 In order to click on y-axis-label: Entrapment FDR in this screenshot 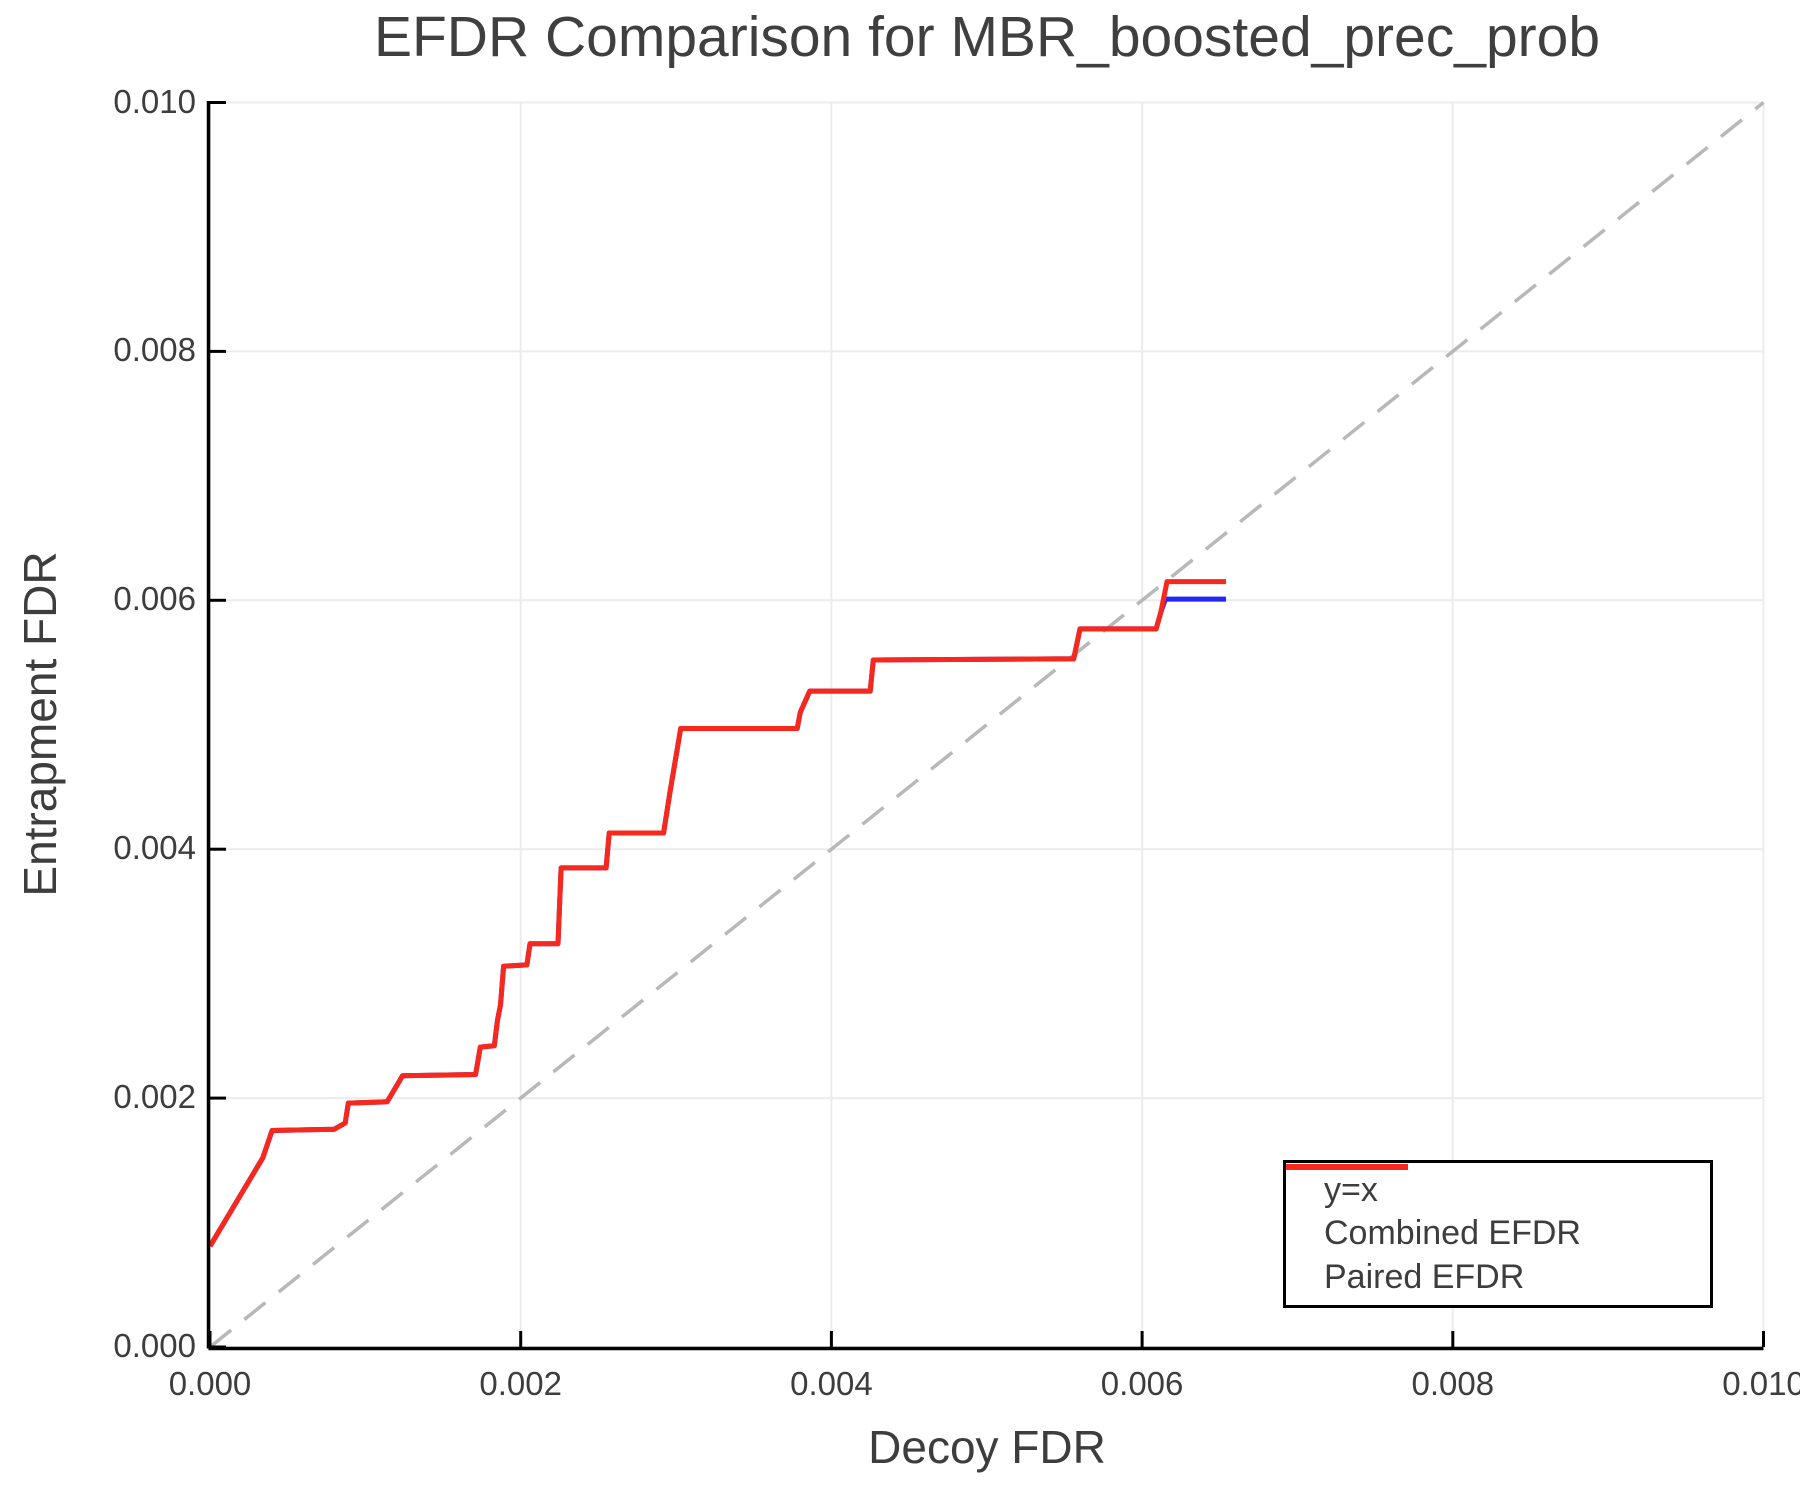, I will do `click(40, 724)`.